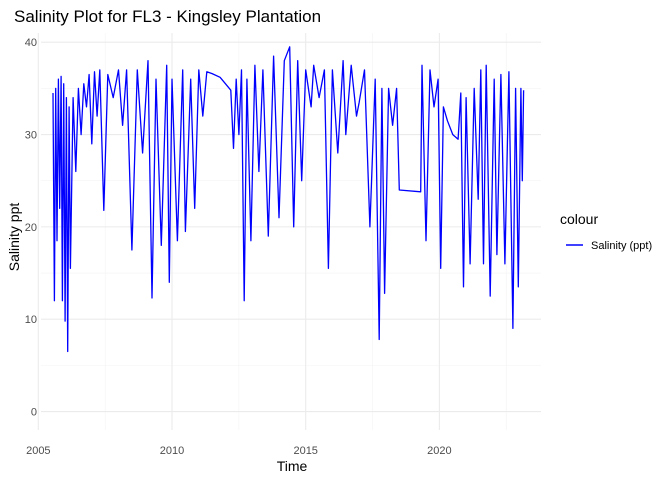 The width and height of the screenshot is (672, 480). I want to click on y-tick-label: 0, so click(34, 413).